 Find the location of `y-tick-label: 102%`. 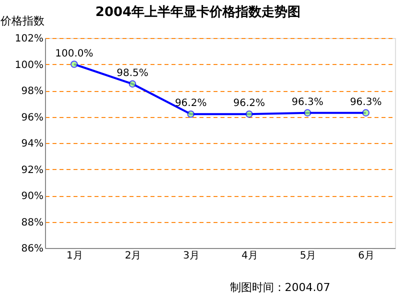

y-tick-label: 102% is located at coordinates (29, 39).